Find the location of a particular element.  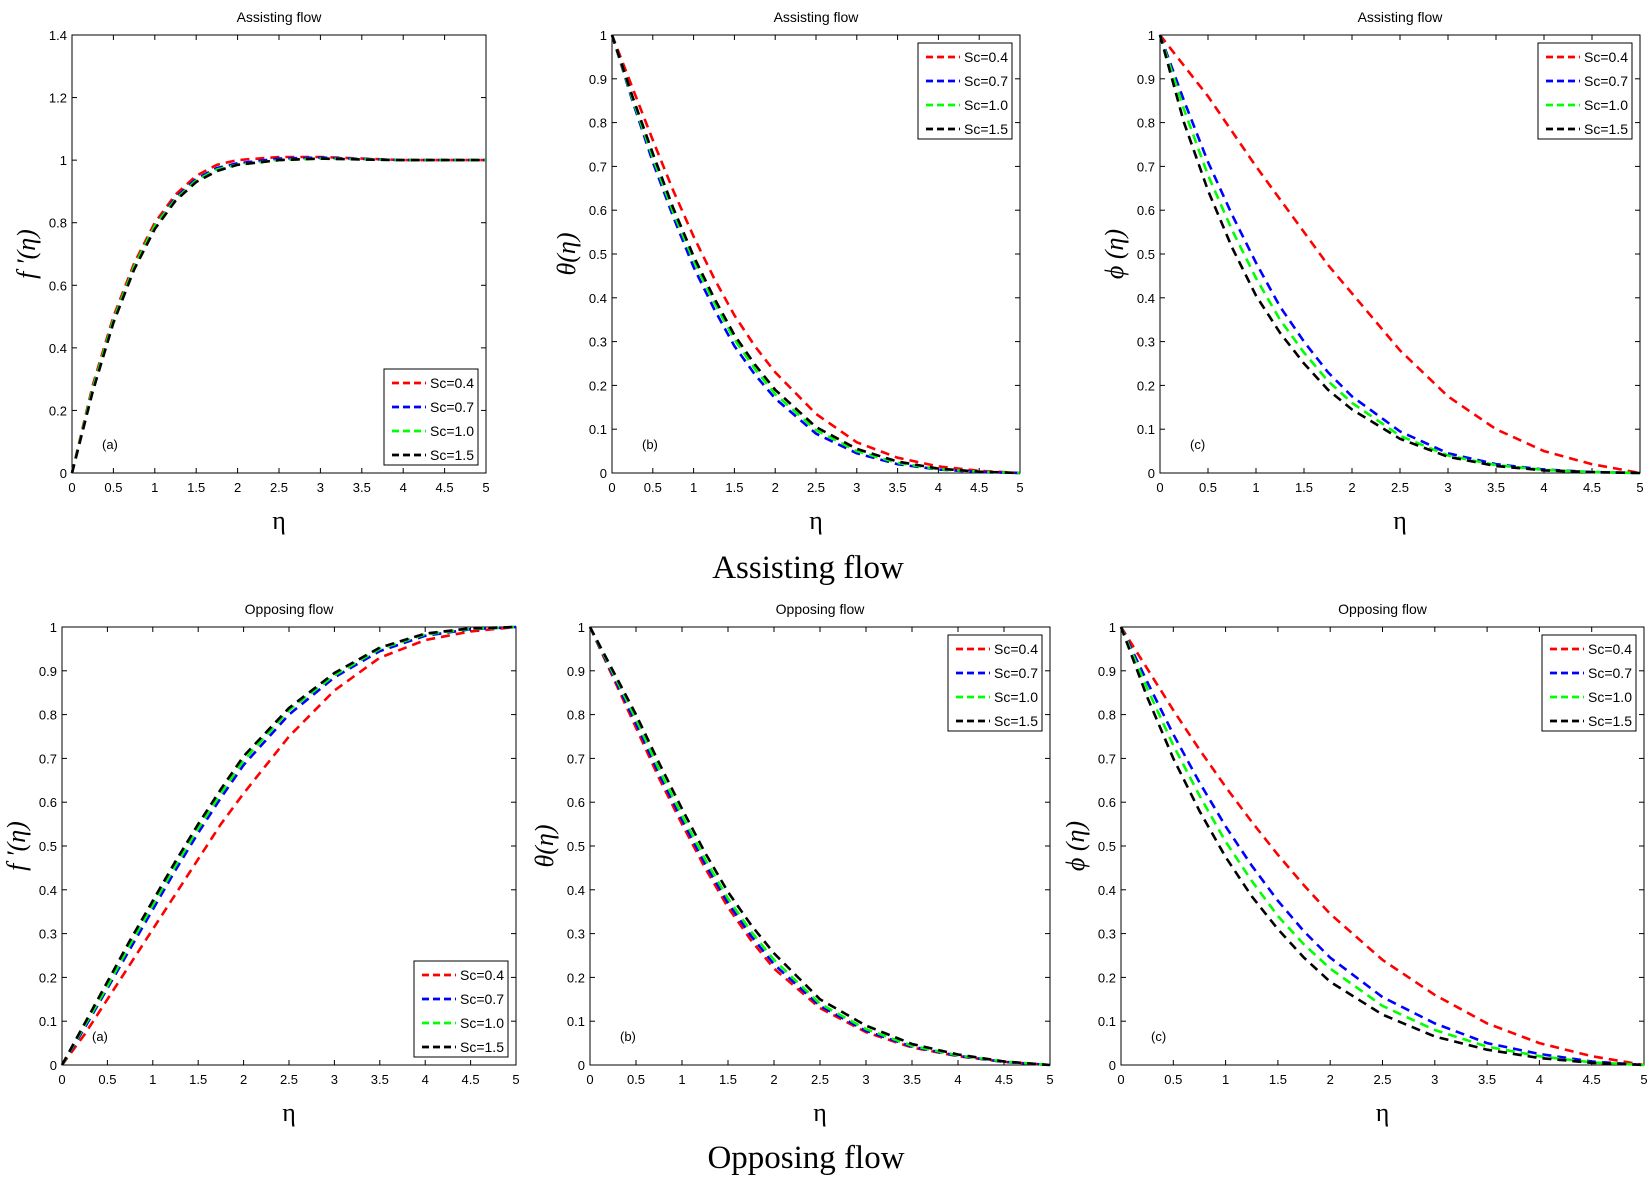

y-tick-label: 0 is located at coordinates (1112, 1065).